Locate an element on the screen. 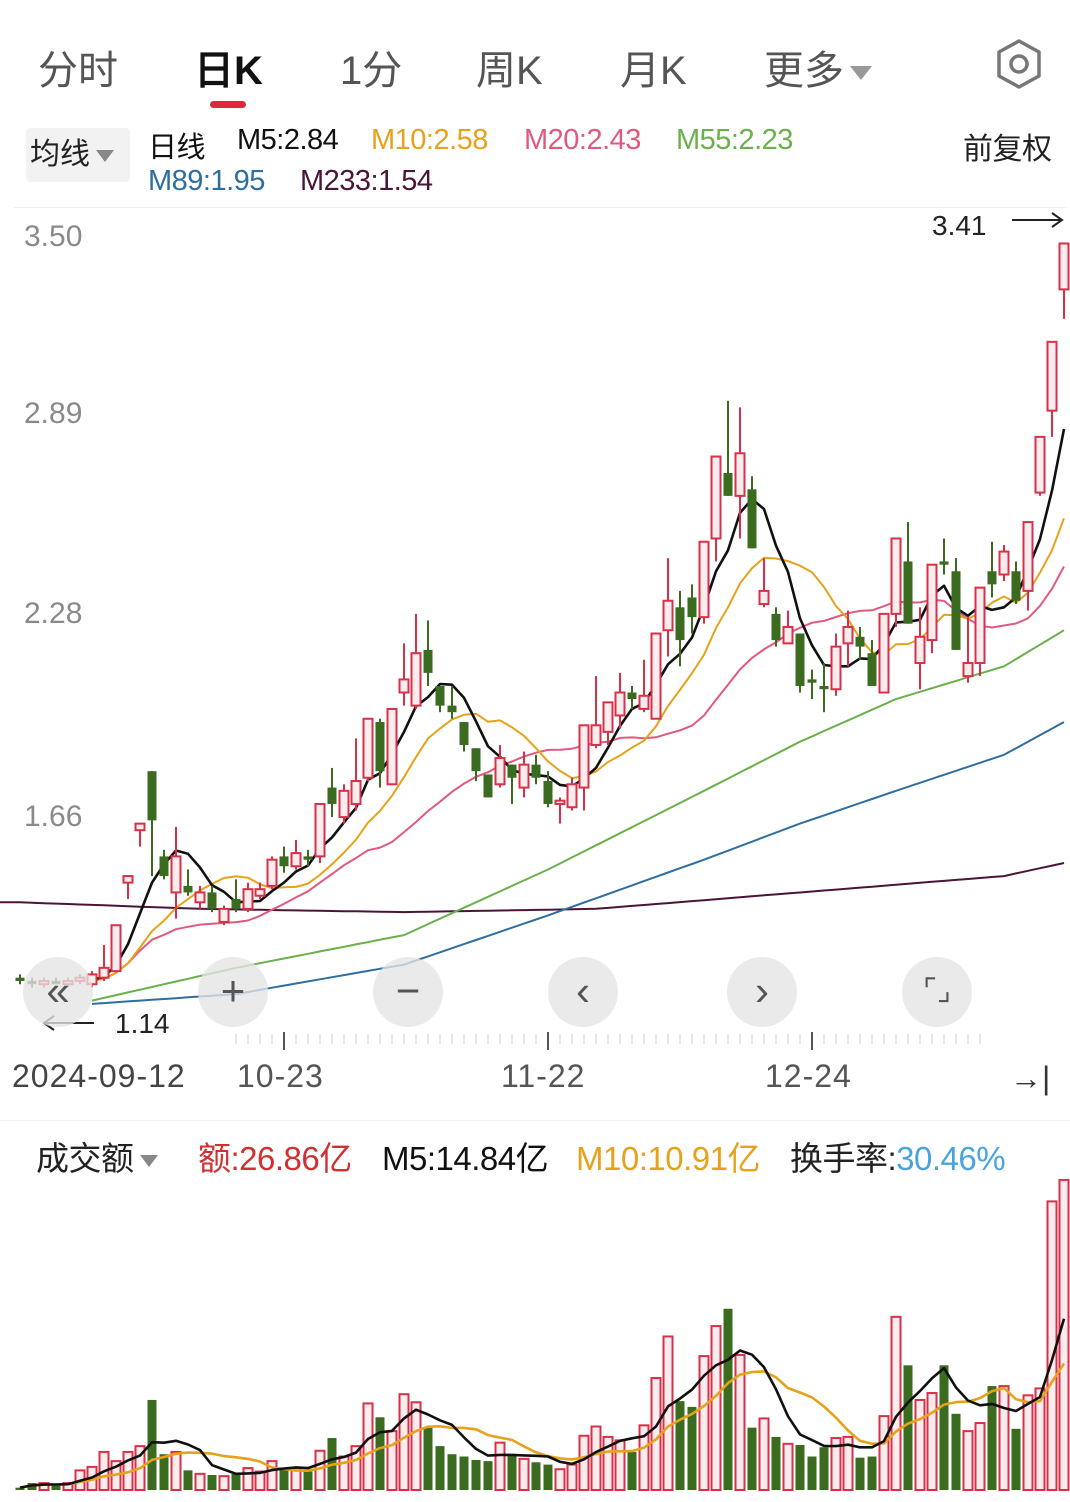  chart-top-divider is located at coordinates (540, 207).